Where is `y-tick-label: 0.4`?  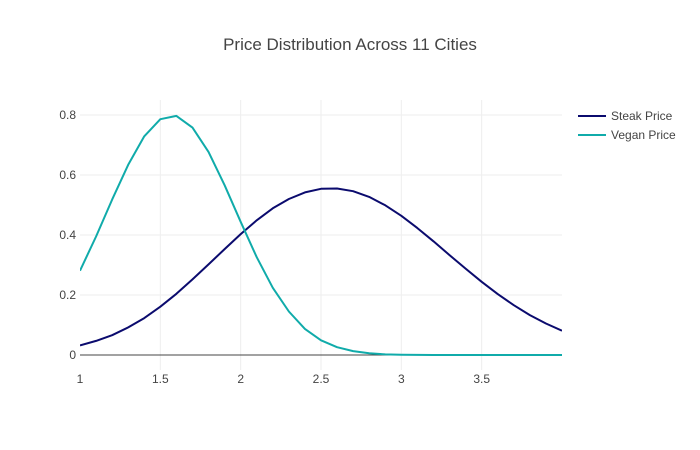 y-tick-label: 0.4 is located at coordinates (67, 235).